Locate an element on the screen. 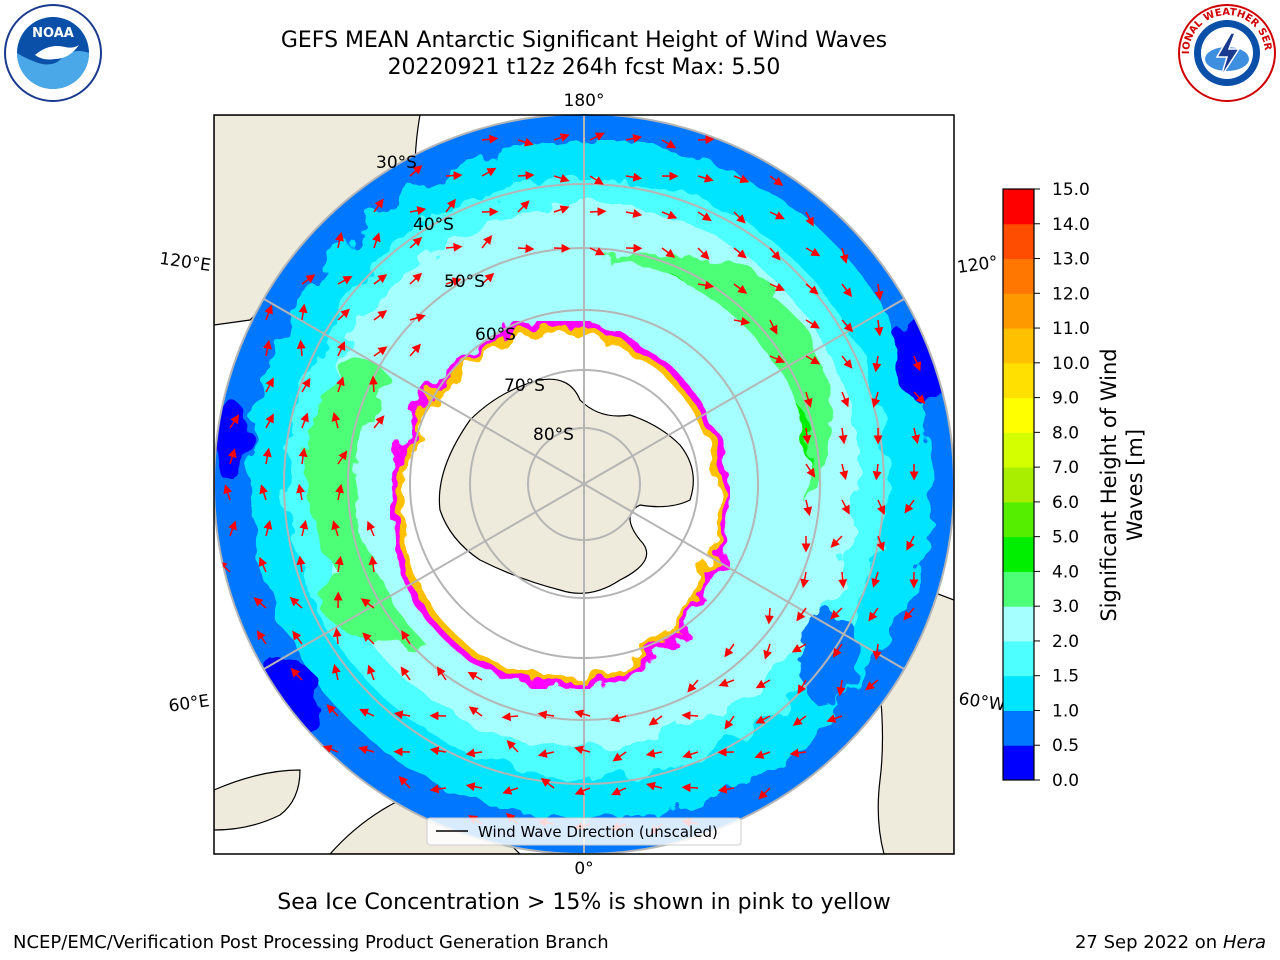  lon-label-0: 0° is located at coordinates (583, 869).